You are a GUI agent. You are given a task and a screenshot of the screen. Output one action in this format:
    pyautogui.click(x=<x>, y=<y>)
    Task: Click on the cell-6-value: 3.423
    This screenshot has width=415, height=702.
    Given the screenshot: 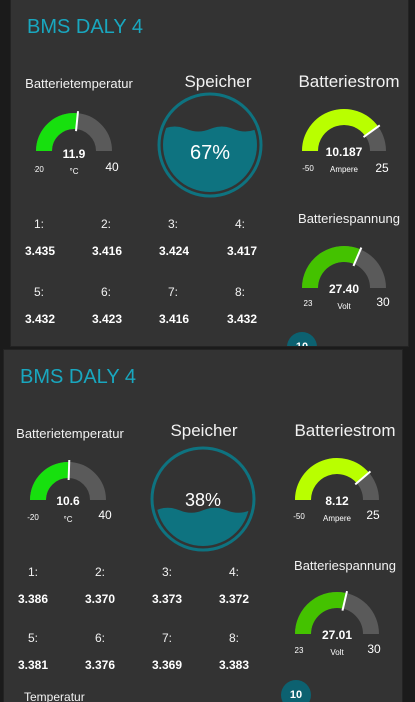 What is the action you would take?
    pyautogui.click(x=107, y=319)
    